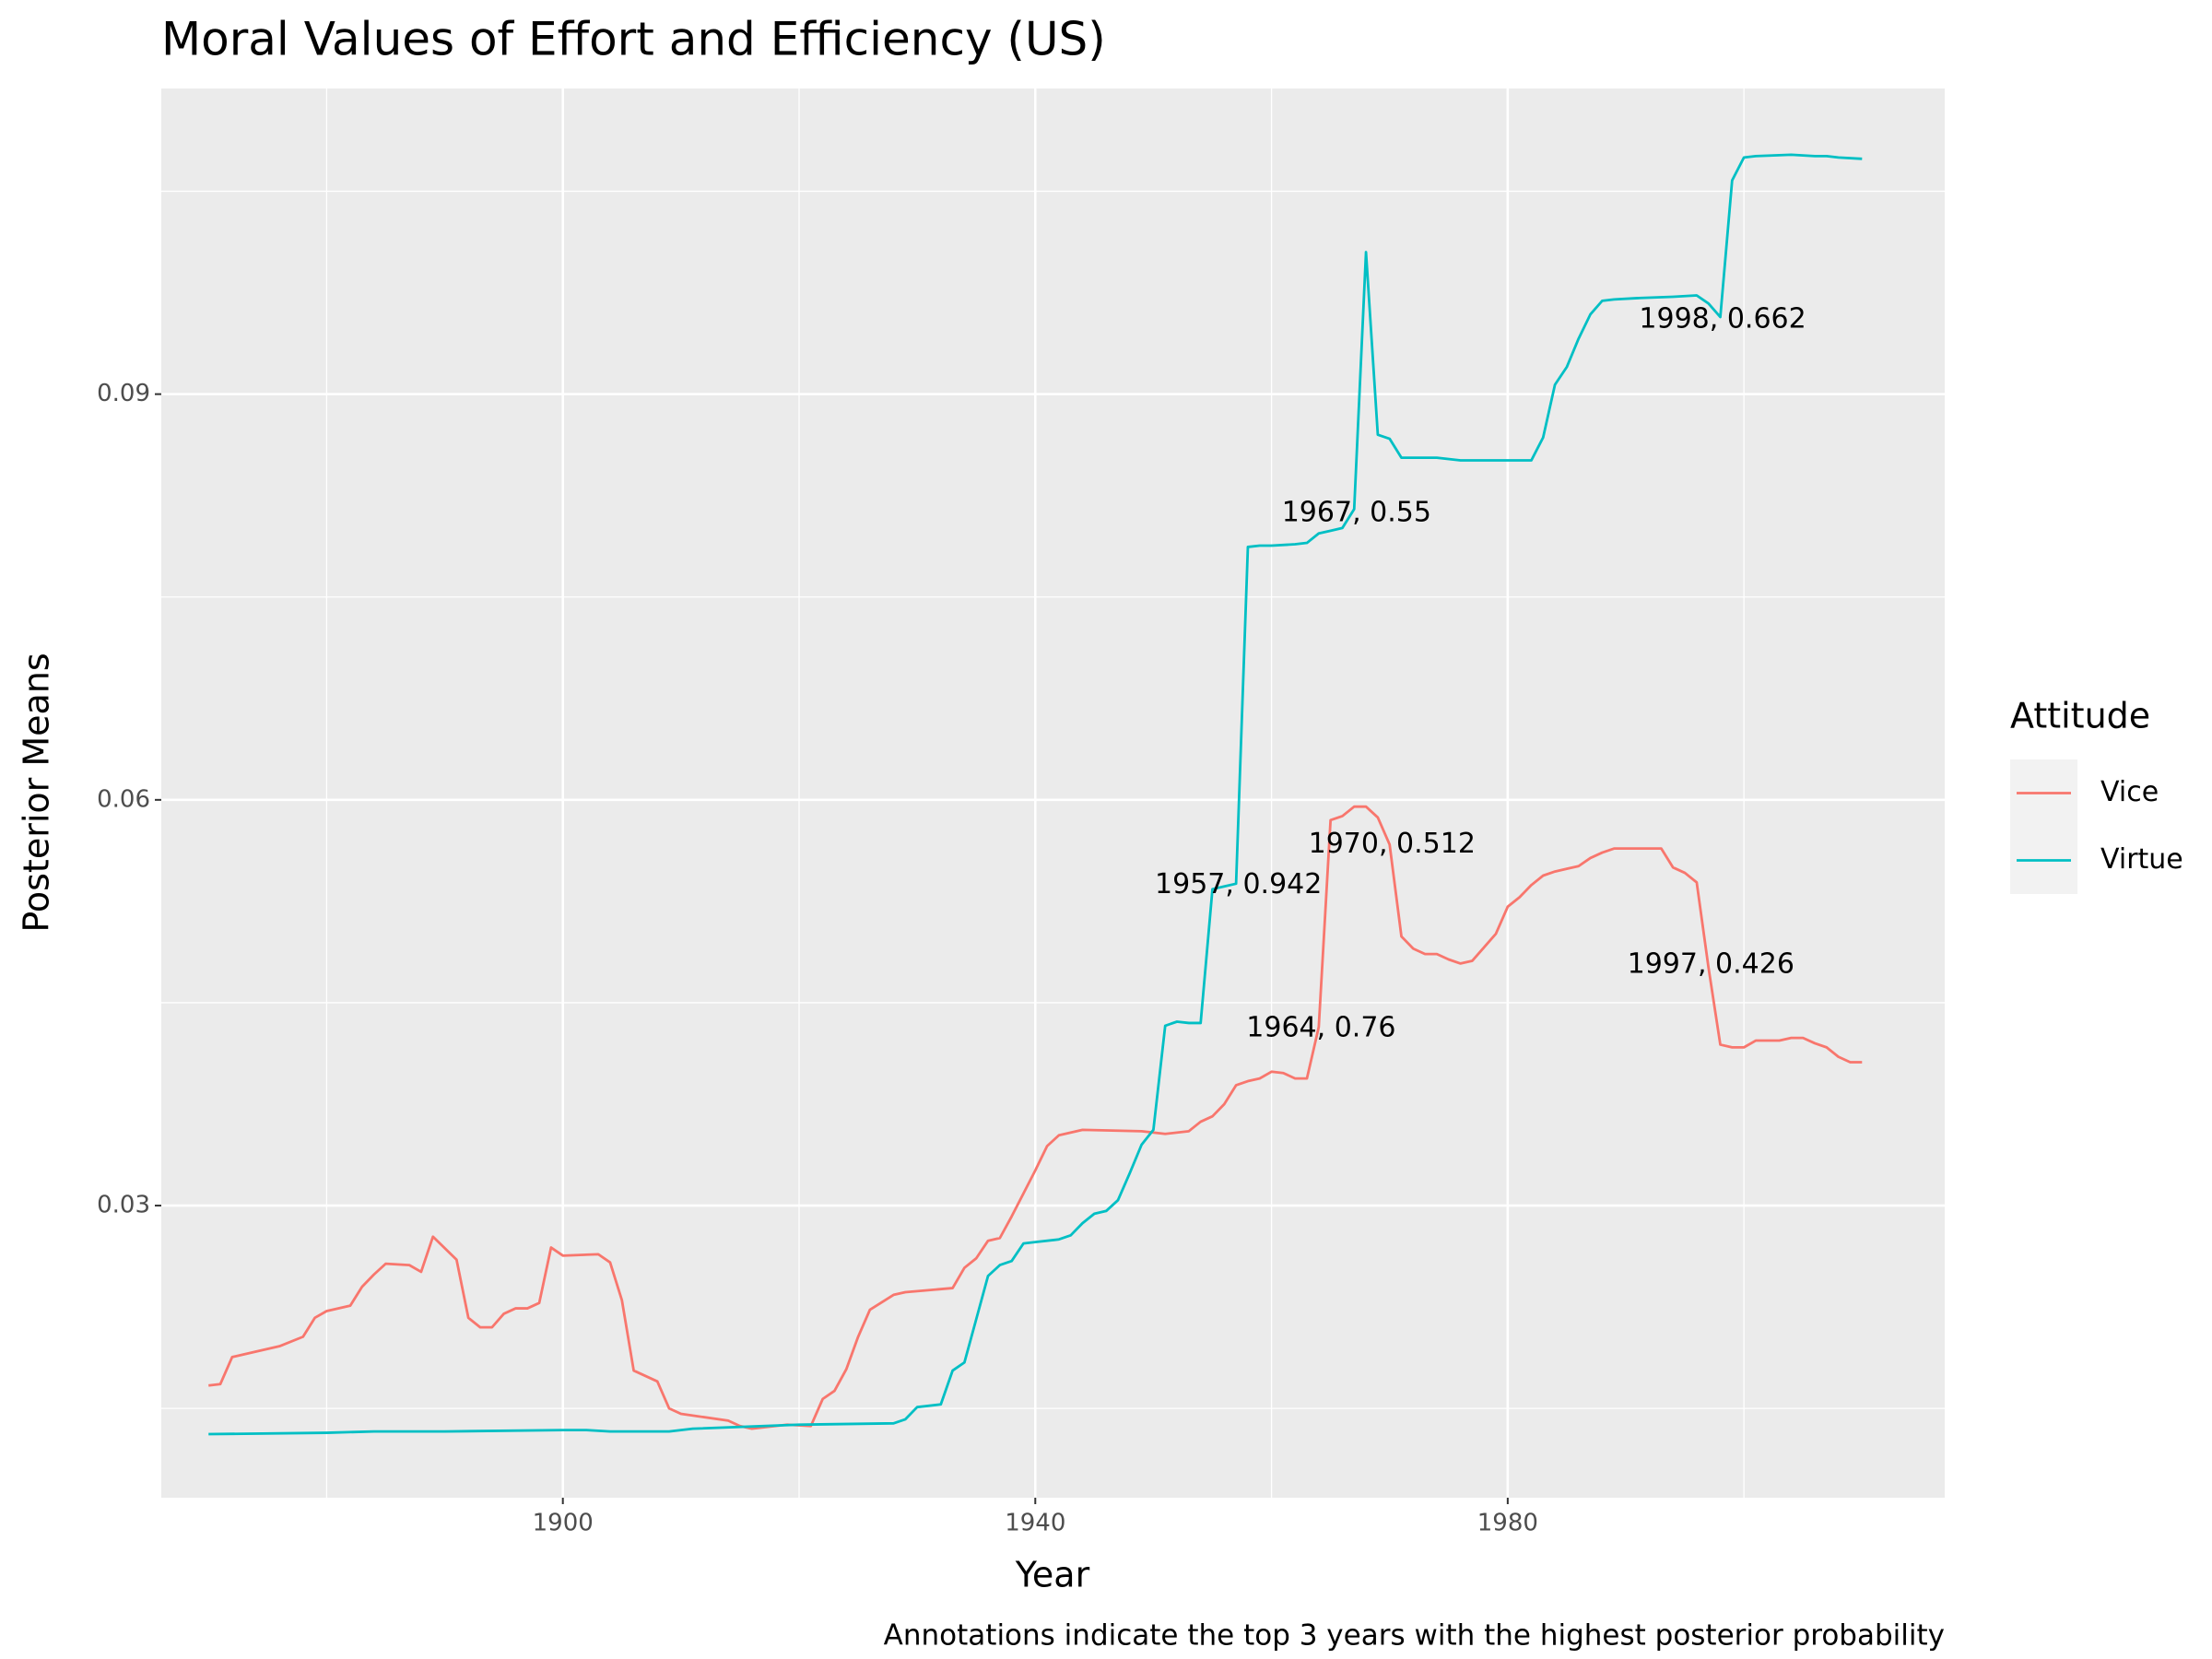  Describe the element at coordinates (1238, 884) in the screenshot. I see `annotation: 1957, 0.942` at that location.